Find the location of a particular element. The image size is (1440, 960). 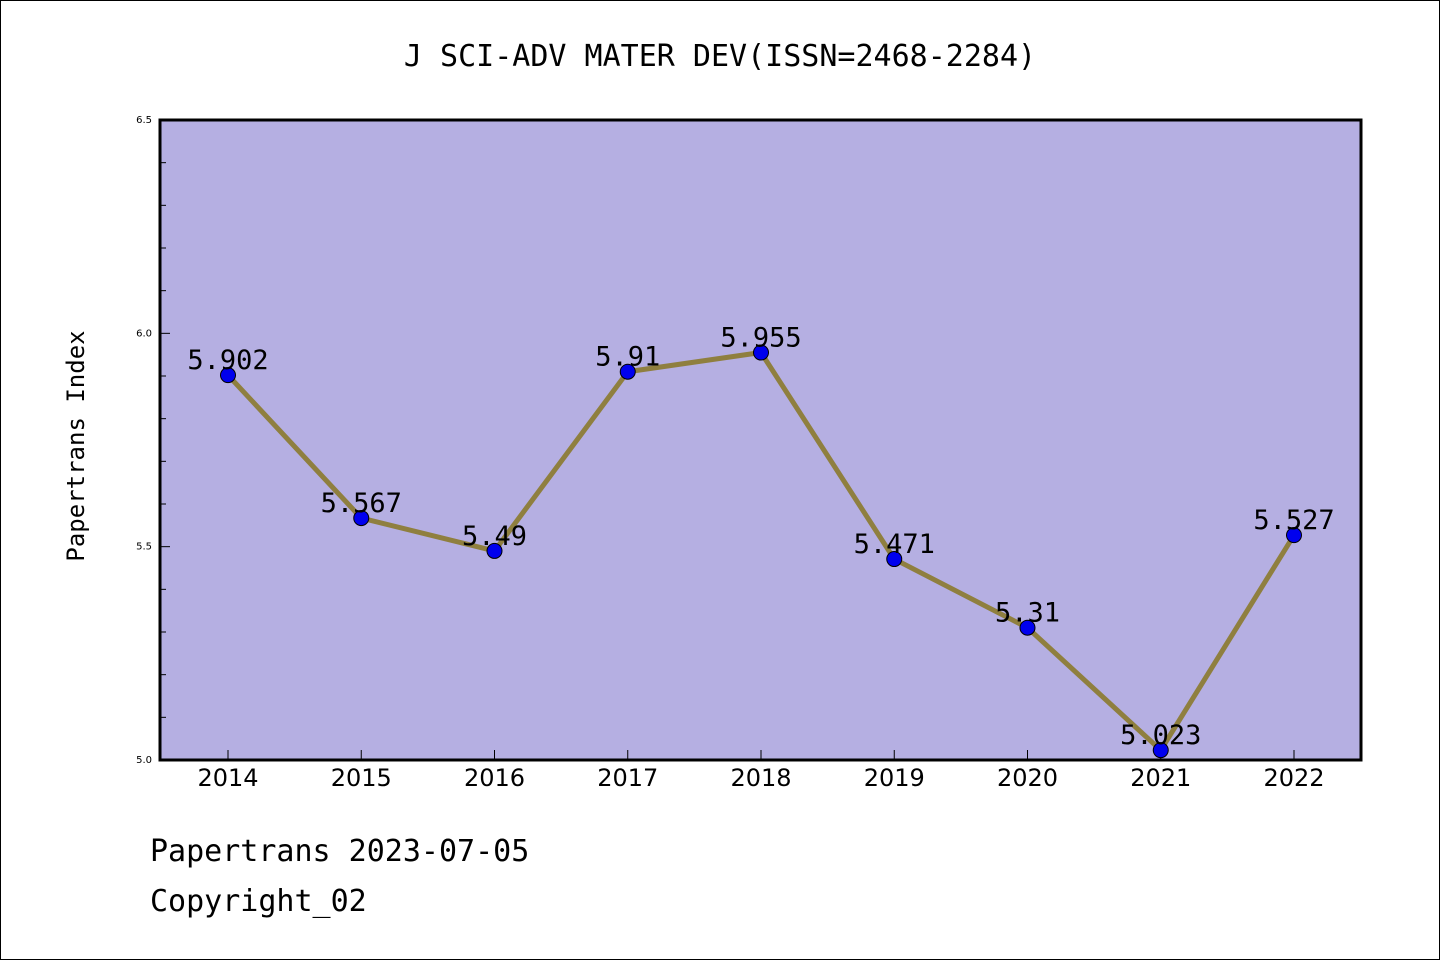

data-label: 5.471 is located at coordinates (894, 544).